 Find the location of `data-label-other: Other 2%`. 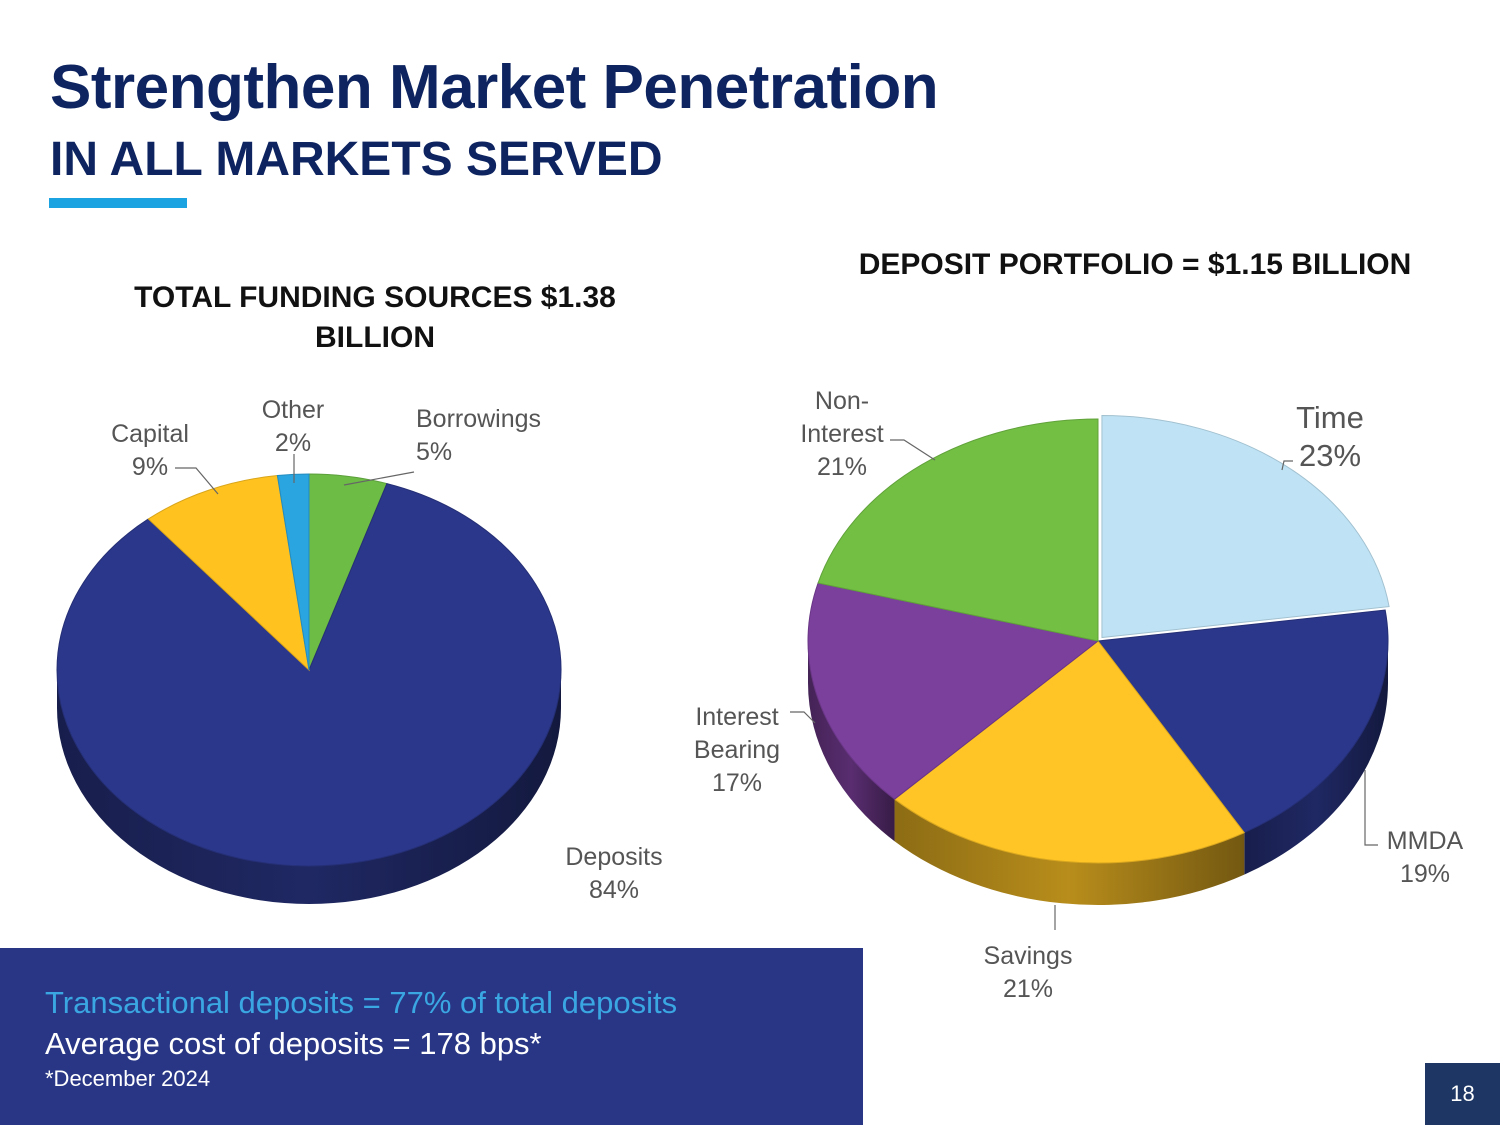

data-label-other: Other 2% is located at coordinates (293, 426).